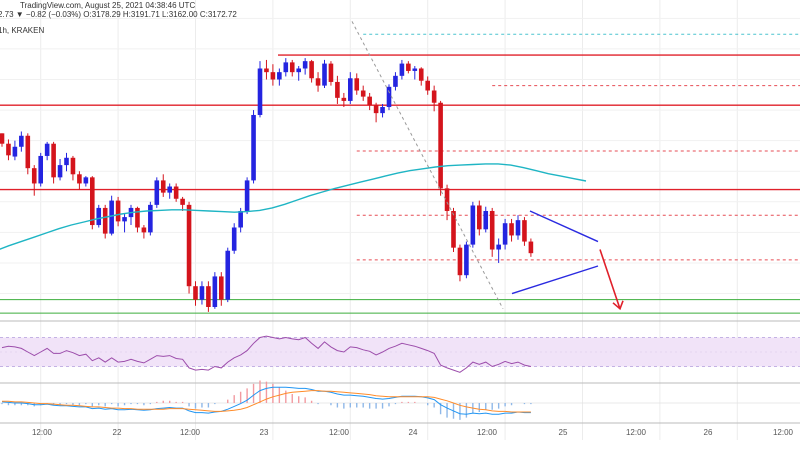 This screenshot has width=800, height=458. I want to click on macd-panel, so click(400, 400).